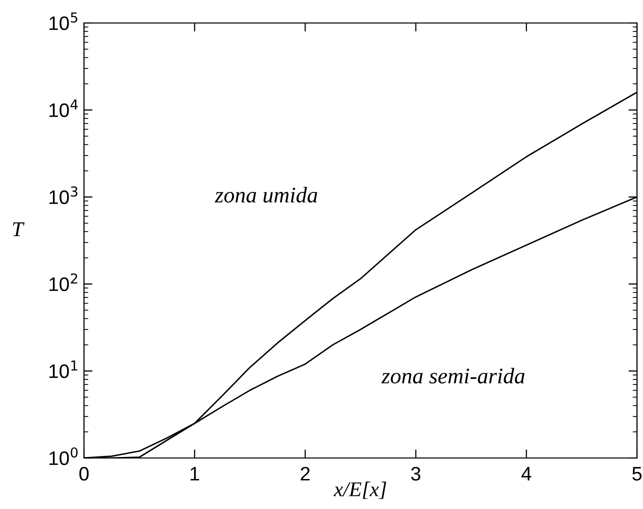 The height and width of the screenshot is (509, 643). Describe the element at coordinates (18, 229) in the screenshot. I see `y-axis-title: T` at that location.